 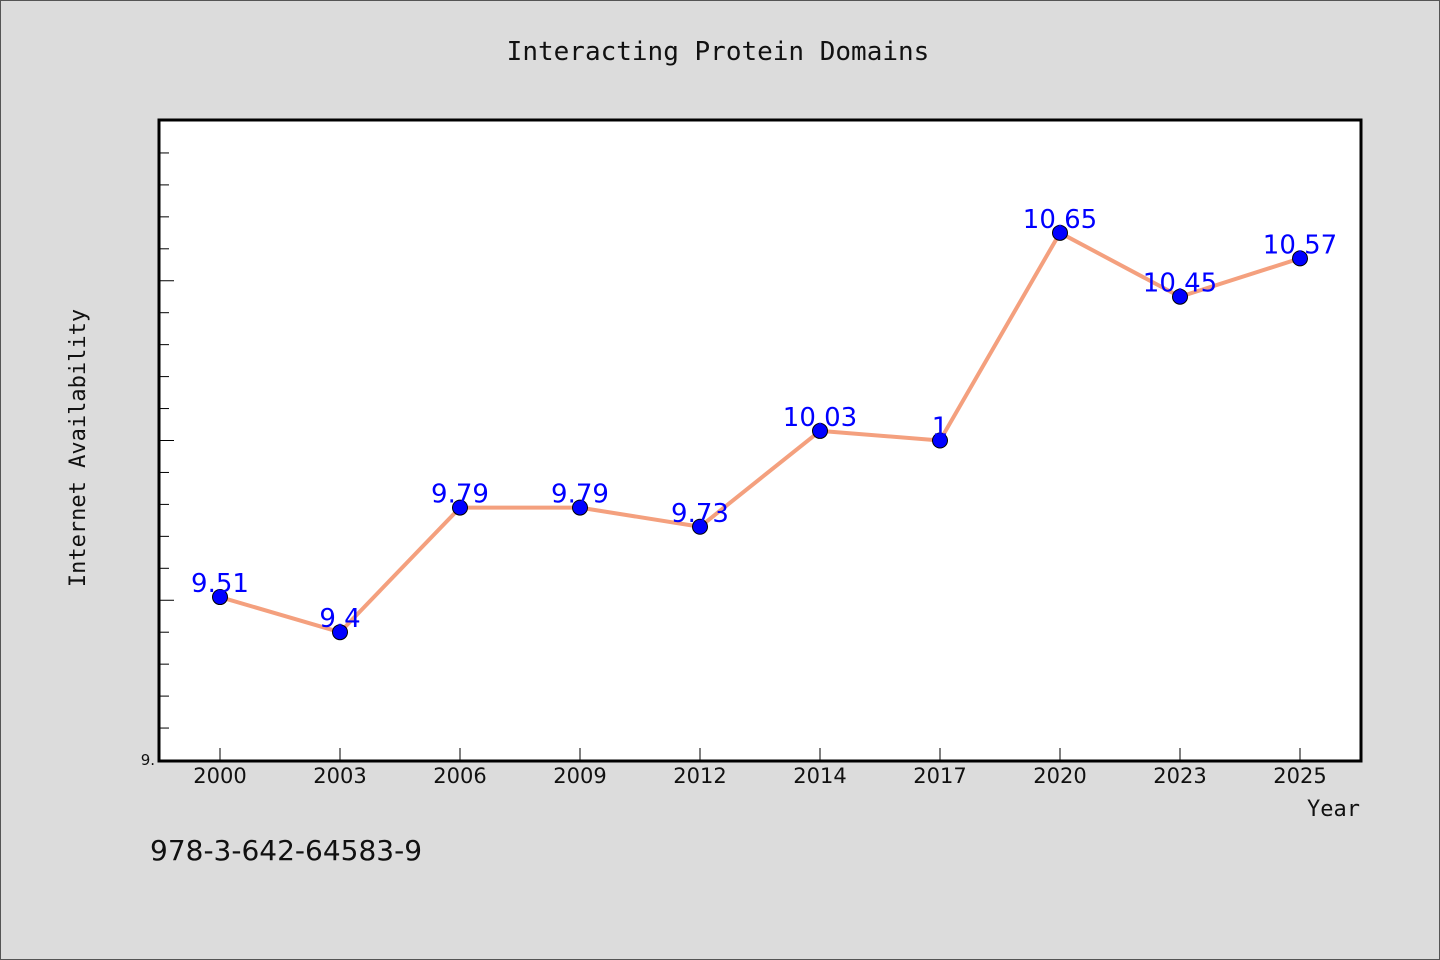 What do you see at coordinates (459, 776) in the screenshot?
I see `x-tick-label: 2006` at bounding box center [459, 776].